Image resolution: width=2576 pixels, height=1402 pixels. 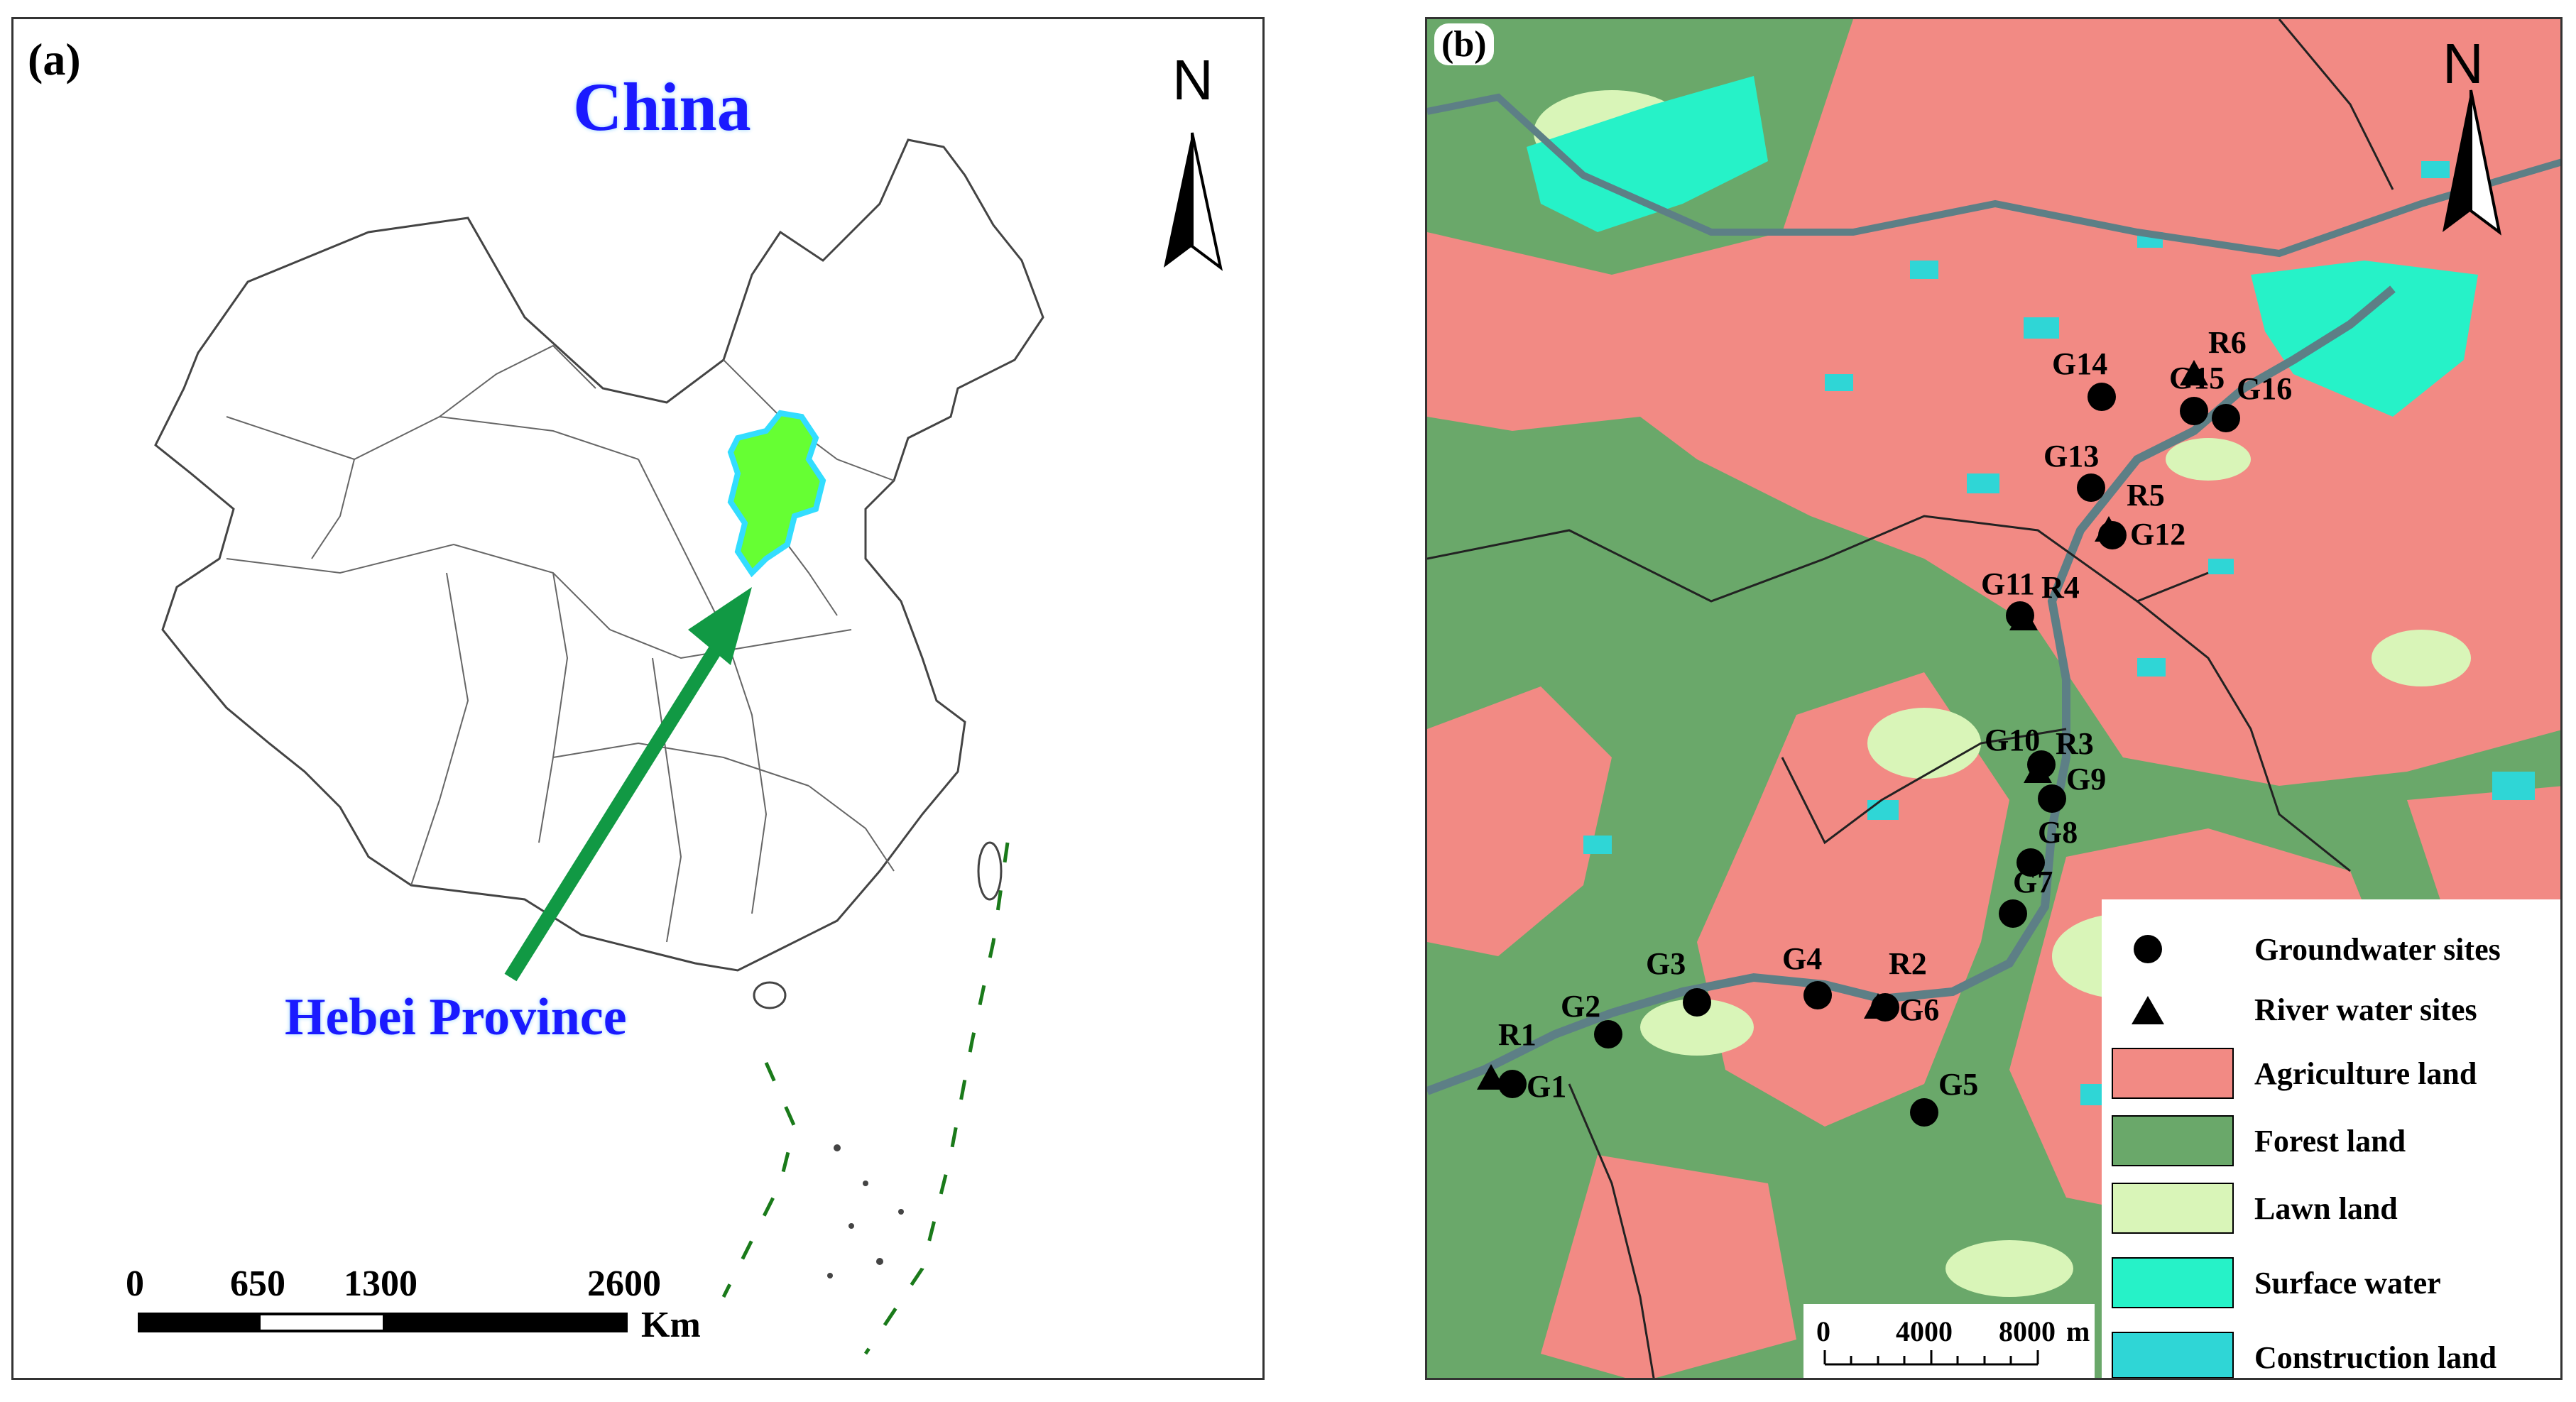 I want to click on river-site-r6, so click(x=2194, y=372).